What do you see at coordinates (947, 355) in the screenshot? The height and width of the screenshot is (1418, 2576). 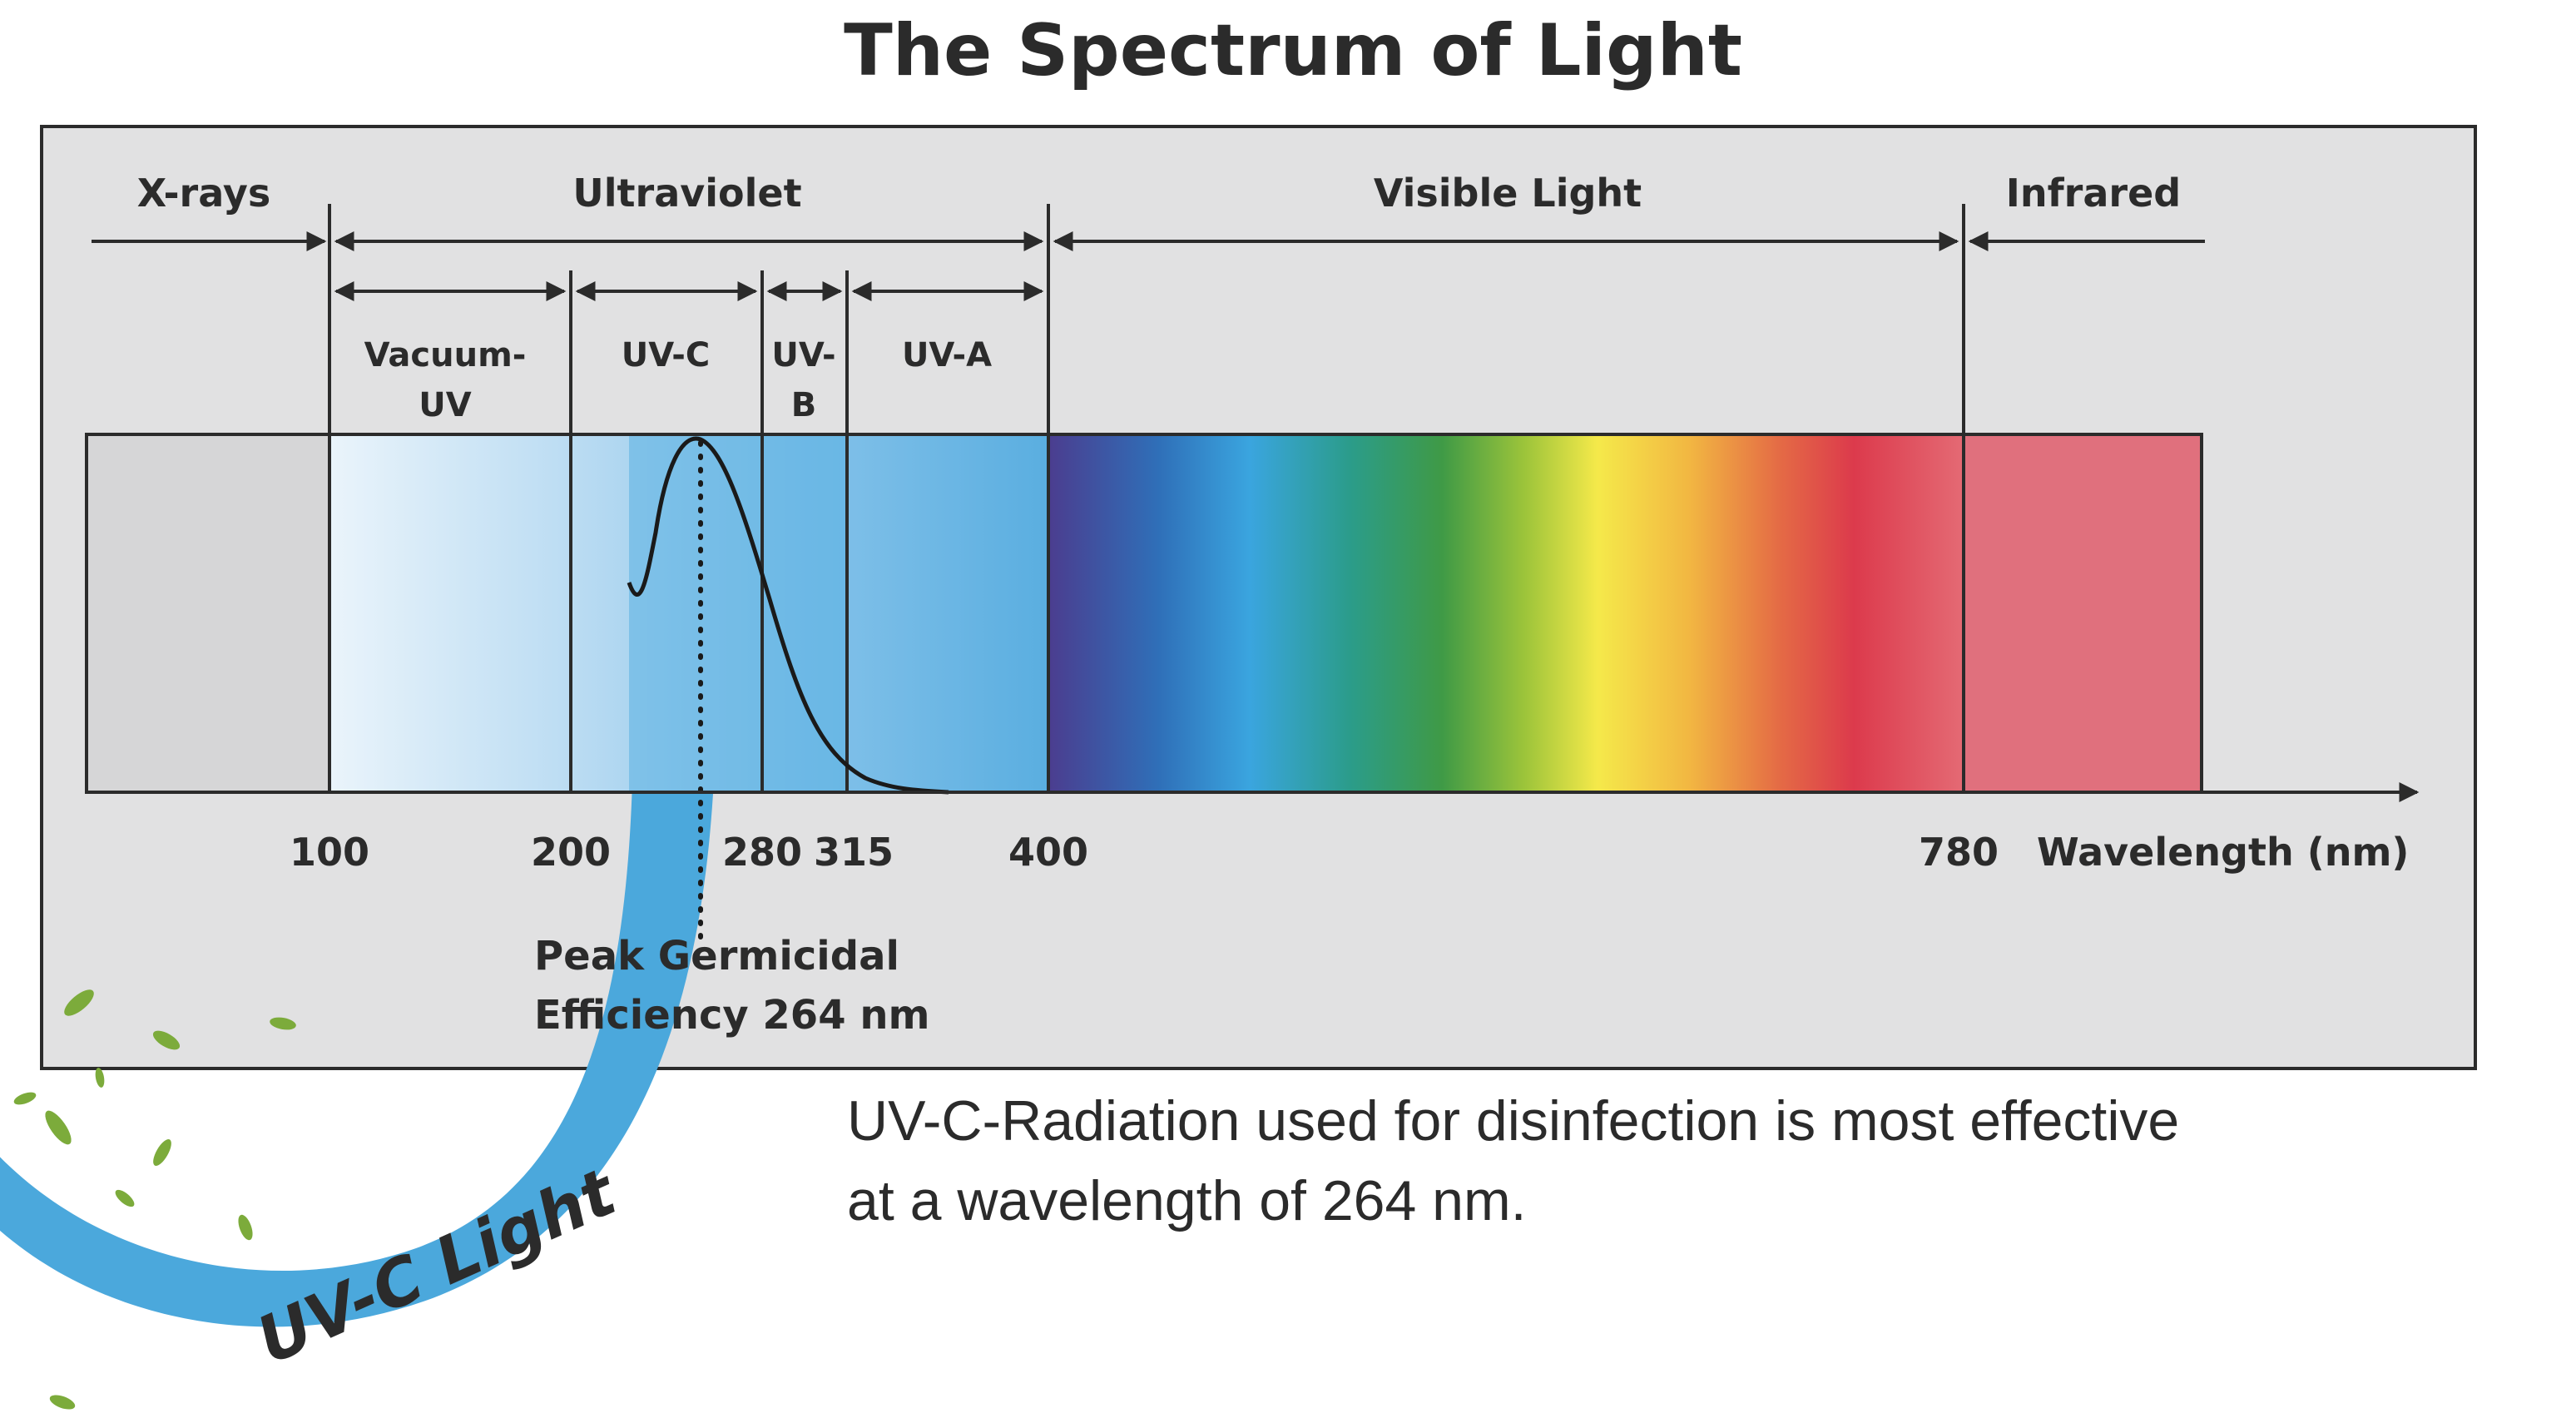 I see `subband-label-uv-a: UV-A` at bounding box center [947, 355].